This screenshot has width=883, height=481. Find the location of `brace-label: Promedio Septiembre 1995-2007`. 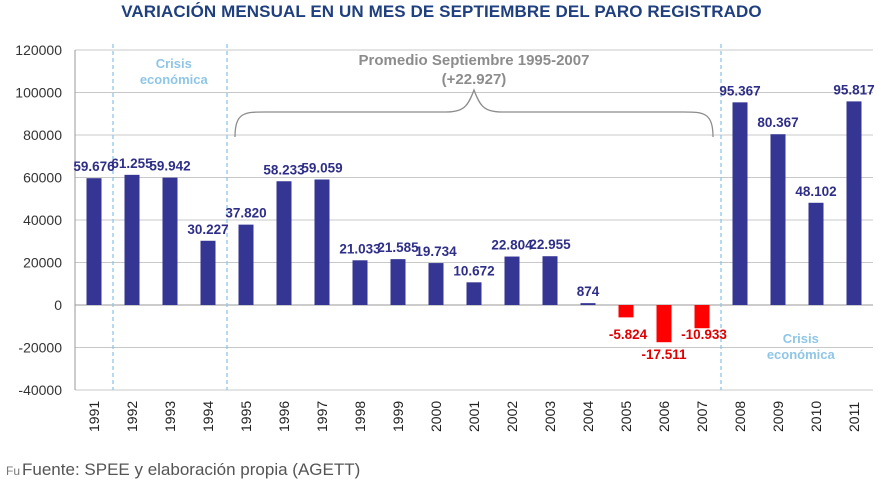

brace-label: Promedio Septiembre 1995-2007 is located at coordinates (474, 60).